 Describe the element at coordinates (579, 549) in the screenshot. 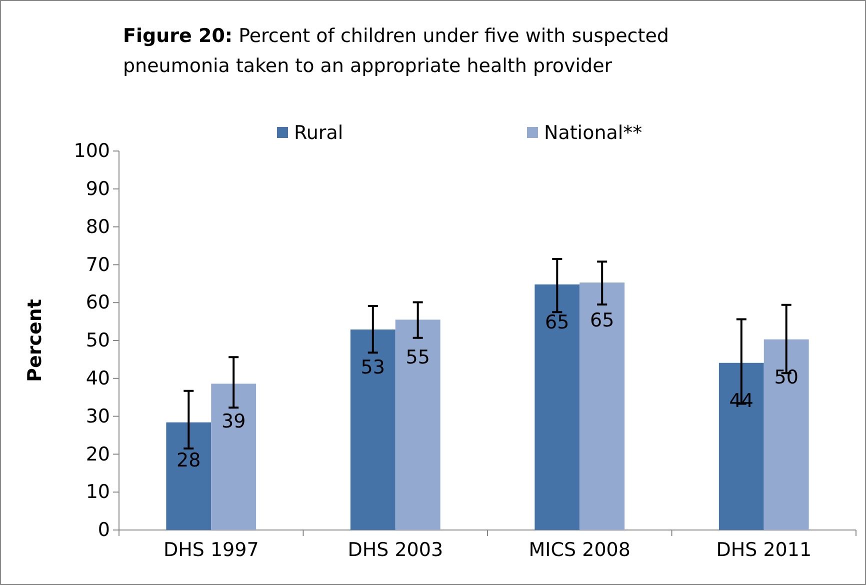

I see `x-tick-label: MICS 2008` at that location.